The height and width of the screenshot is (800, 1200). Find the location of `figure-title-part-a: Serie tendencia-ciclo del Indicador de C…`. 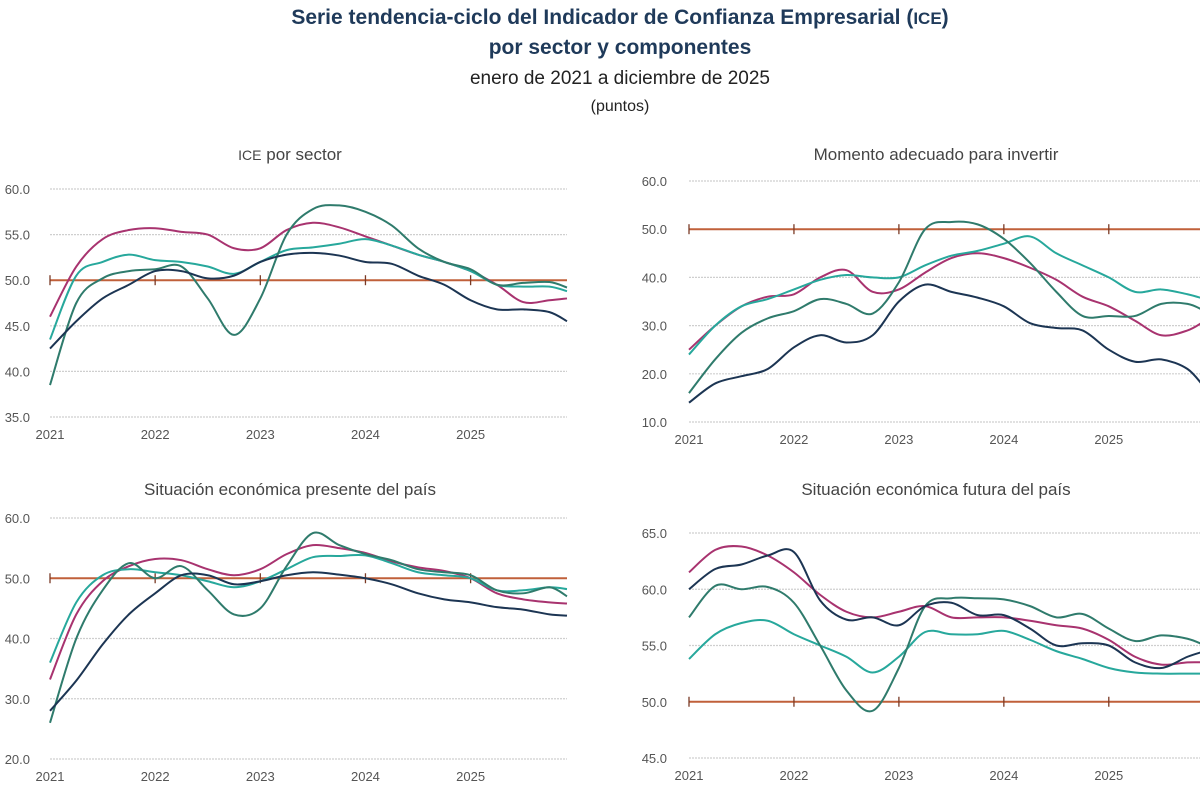

figure-title-part-a: Serie tendencia-ciclo del Indicador de C… is located at coordinates (602, 17).